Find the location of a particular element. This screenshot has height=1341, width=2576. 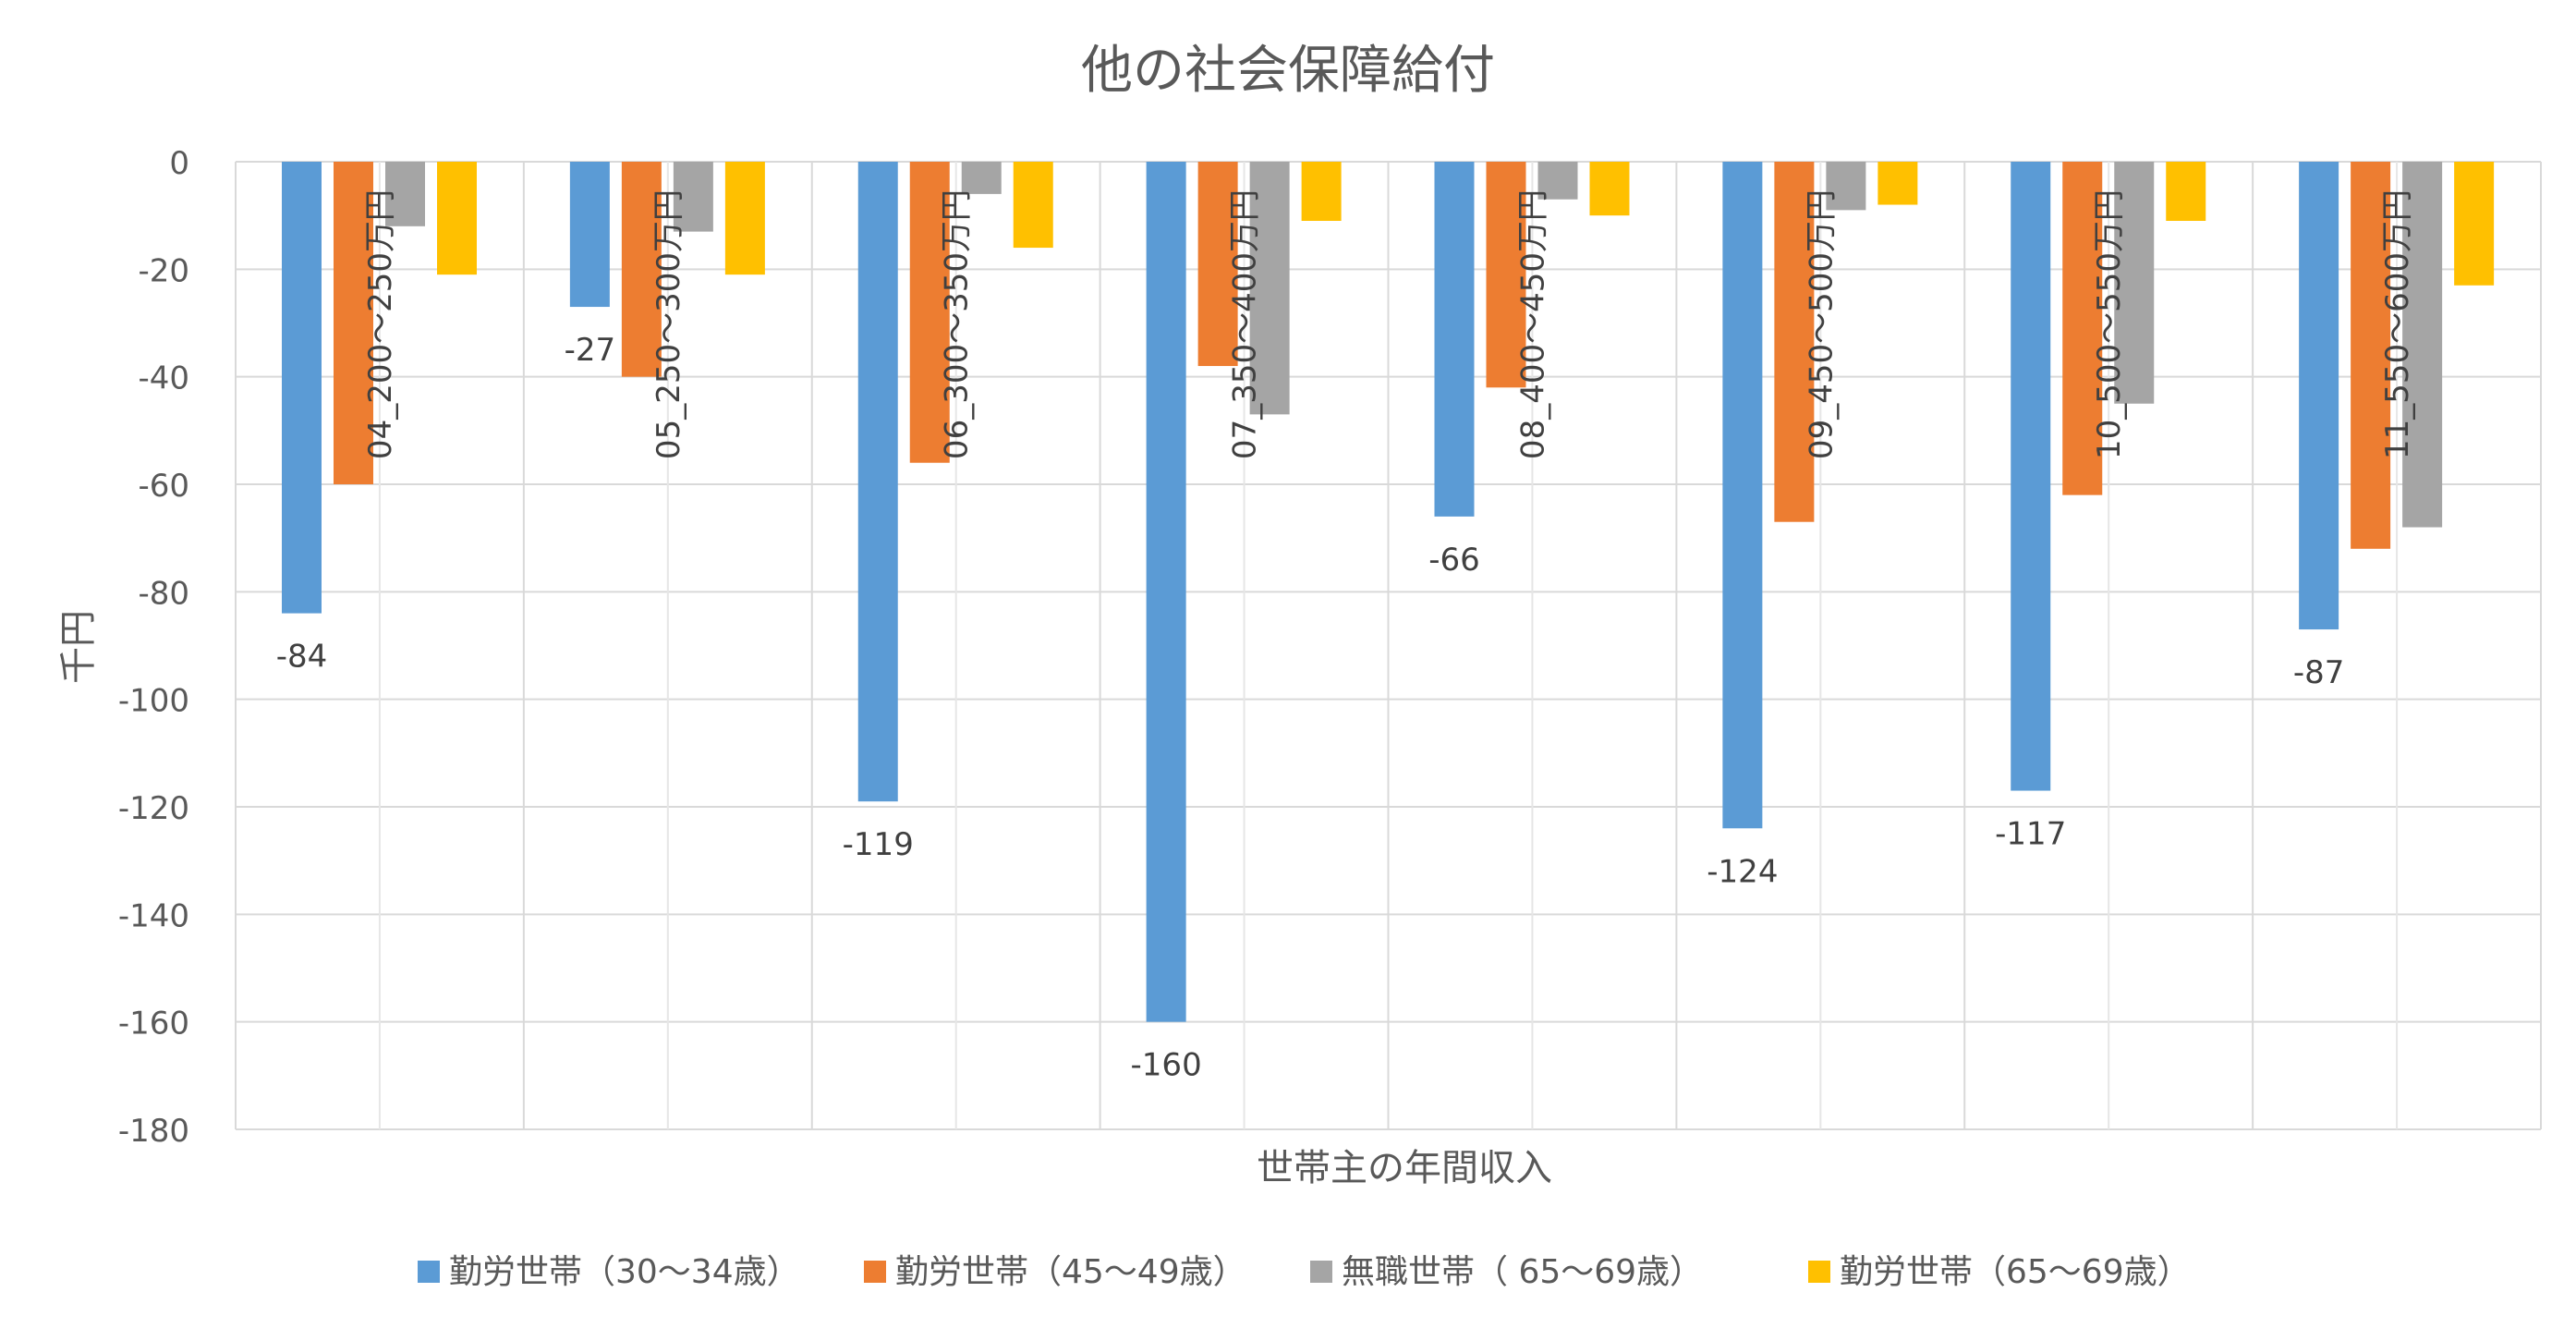

category-label: 04_200～250万円 is located at coordinates (380, 324).